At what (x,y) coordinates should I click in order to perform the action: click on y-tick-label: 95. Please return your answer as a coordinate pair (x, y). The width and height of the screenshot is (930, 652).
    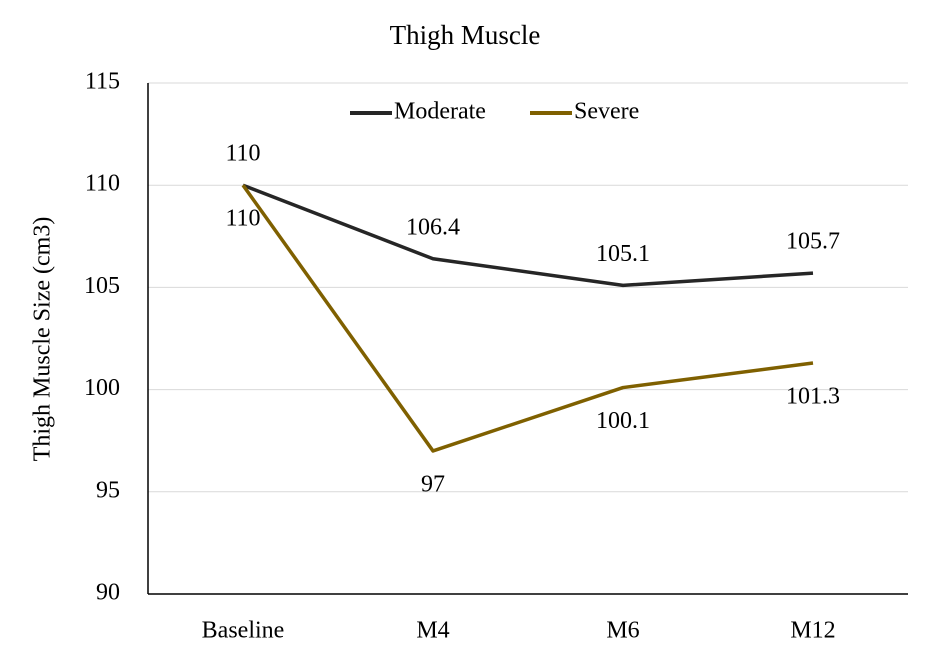
    Looking at the image, I should click on (108, 490).